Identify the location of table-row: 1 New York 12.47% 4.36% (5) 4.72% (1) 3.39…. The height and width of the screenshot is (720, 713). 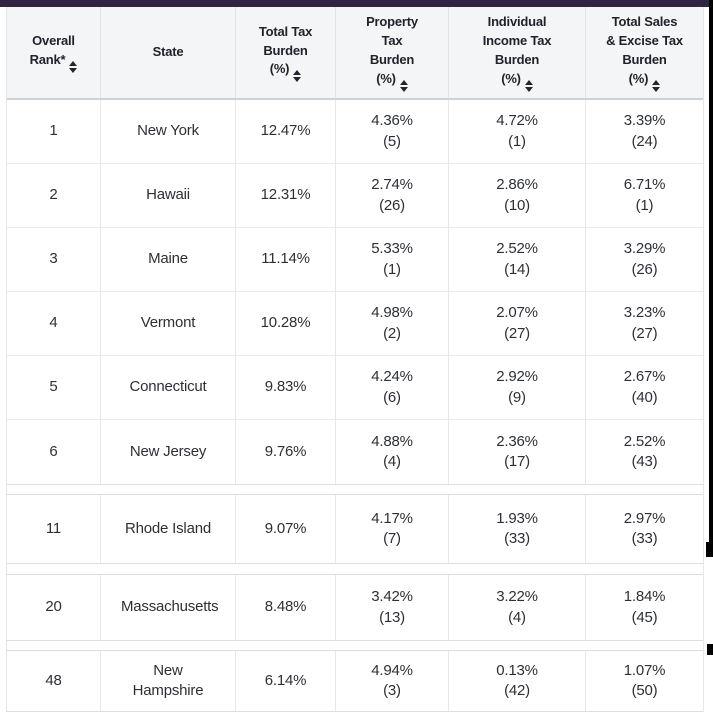
(355, 132).